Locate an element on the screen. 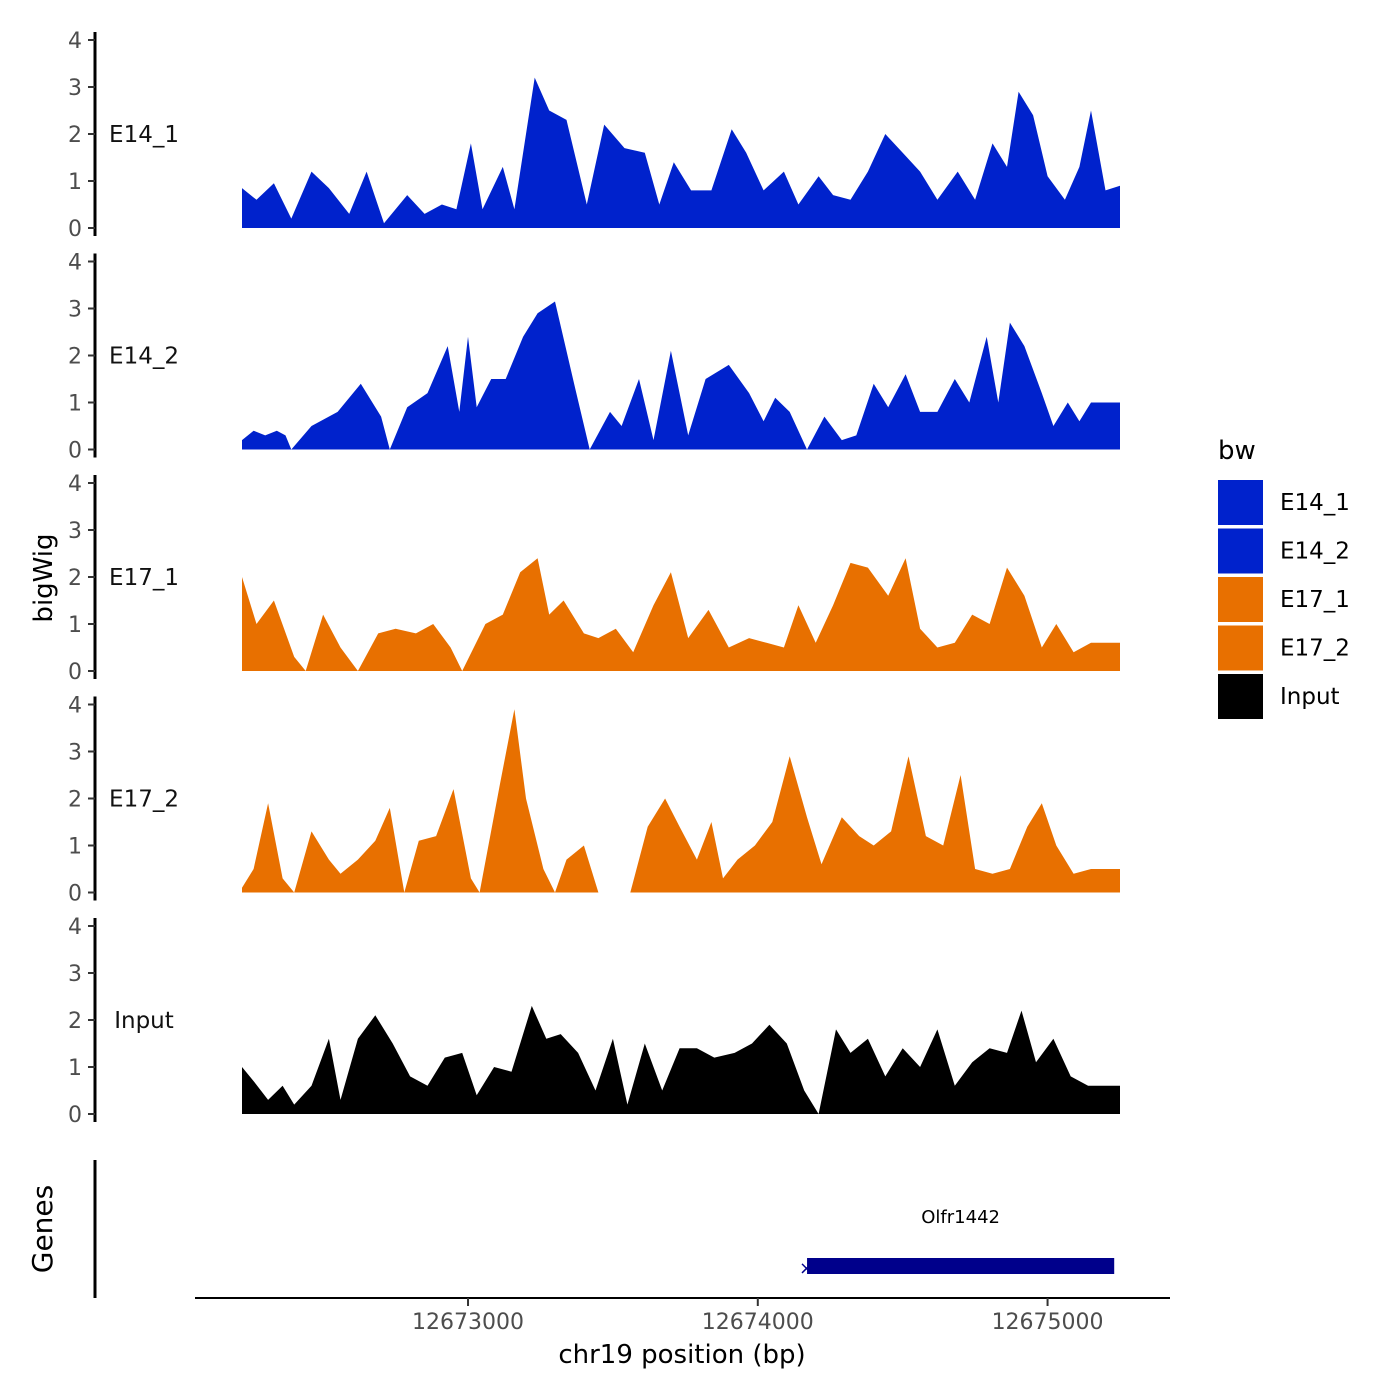 This screenshot has height=1400, width=1400. gene-strand-arrow: × is located at coordinates (806, 1268).